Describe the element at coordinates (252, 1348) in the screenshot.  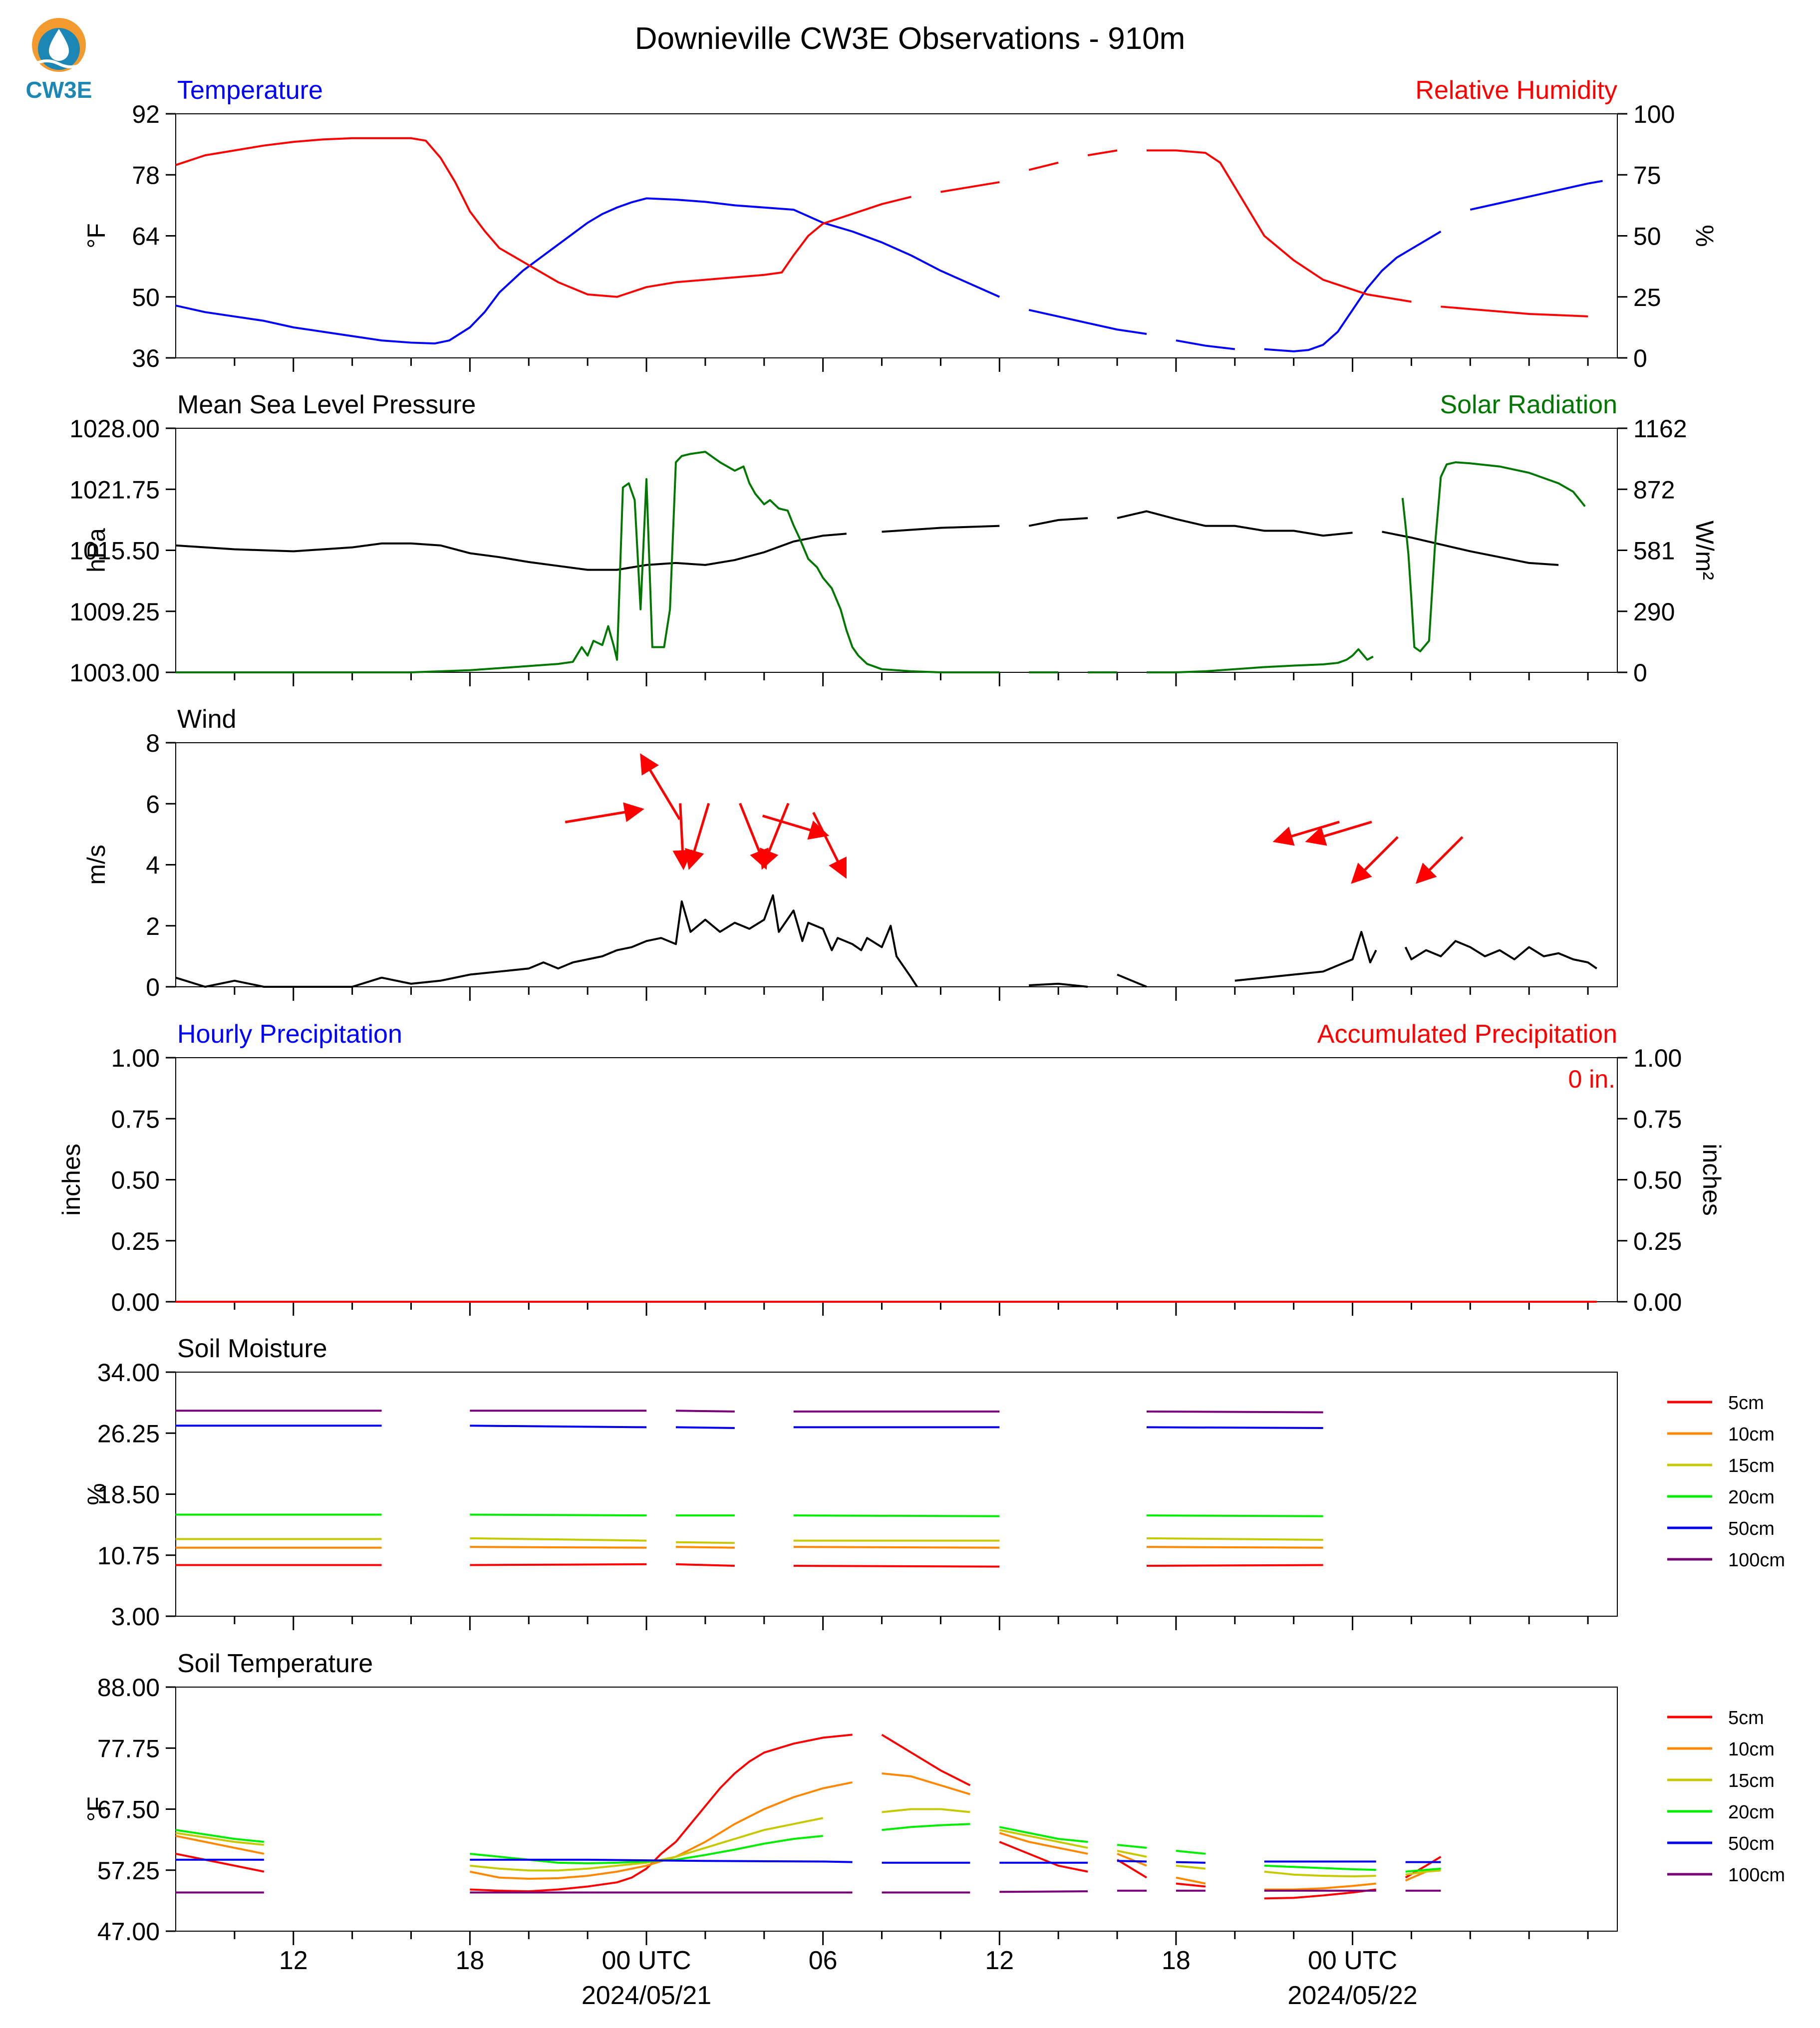
I see `panel-title-left: Soil Moisture` at that location.